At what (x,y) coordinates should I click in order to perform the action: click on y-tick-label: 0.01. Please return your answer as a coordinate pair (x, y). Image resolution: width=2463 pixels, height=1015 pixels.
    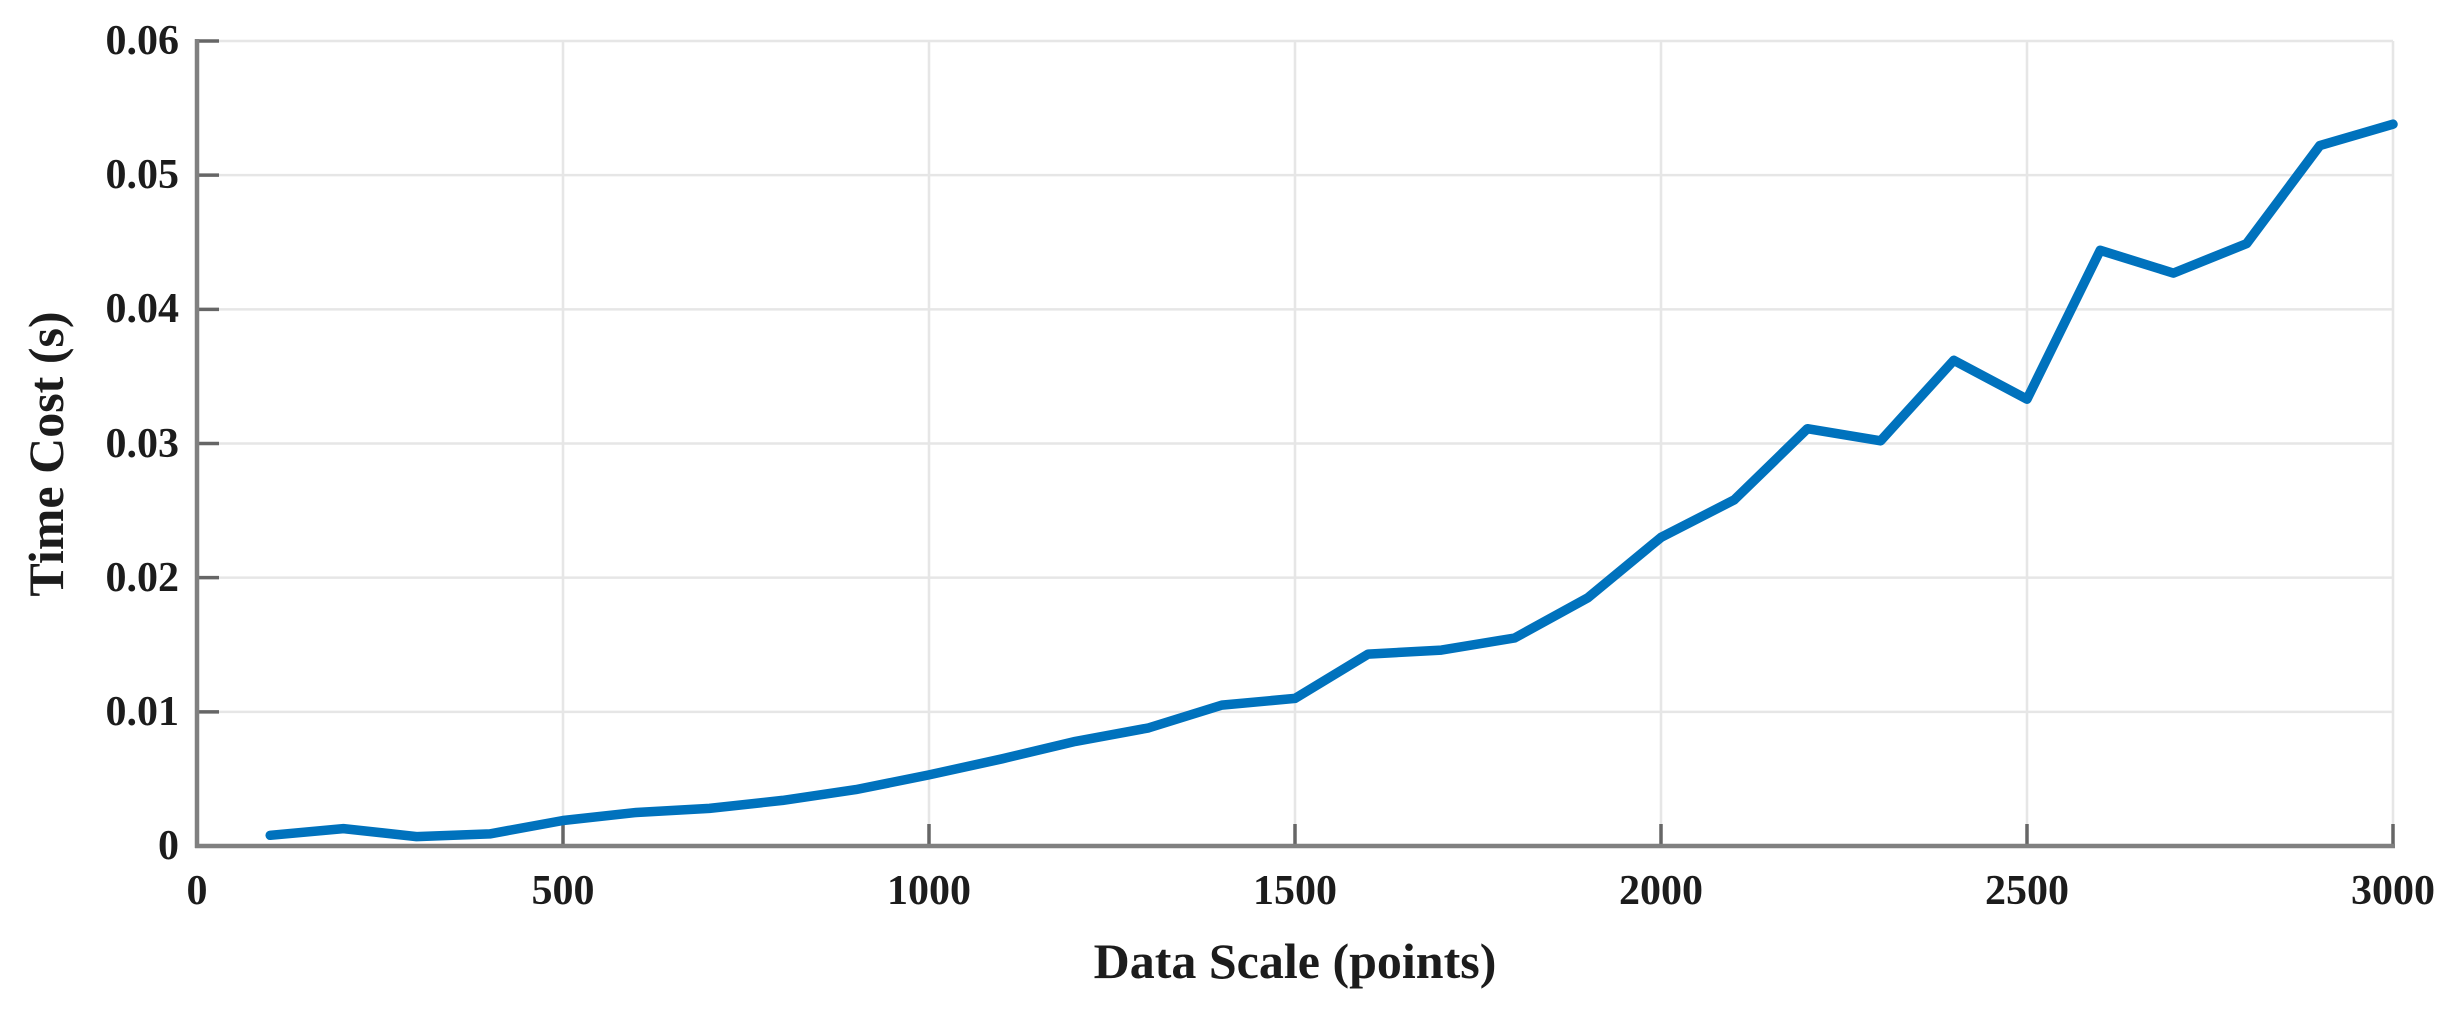
    Looking at the image, I should click on (142, 711).